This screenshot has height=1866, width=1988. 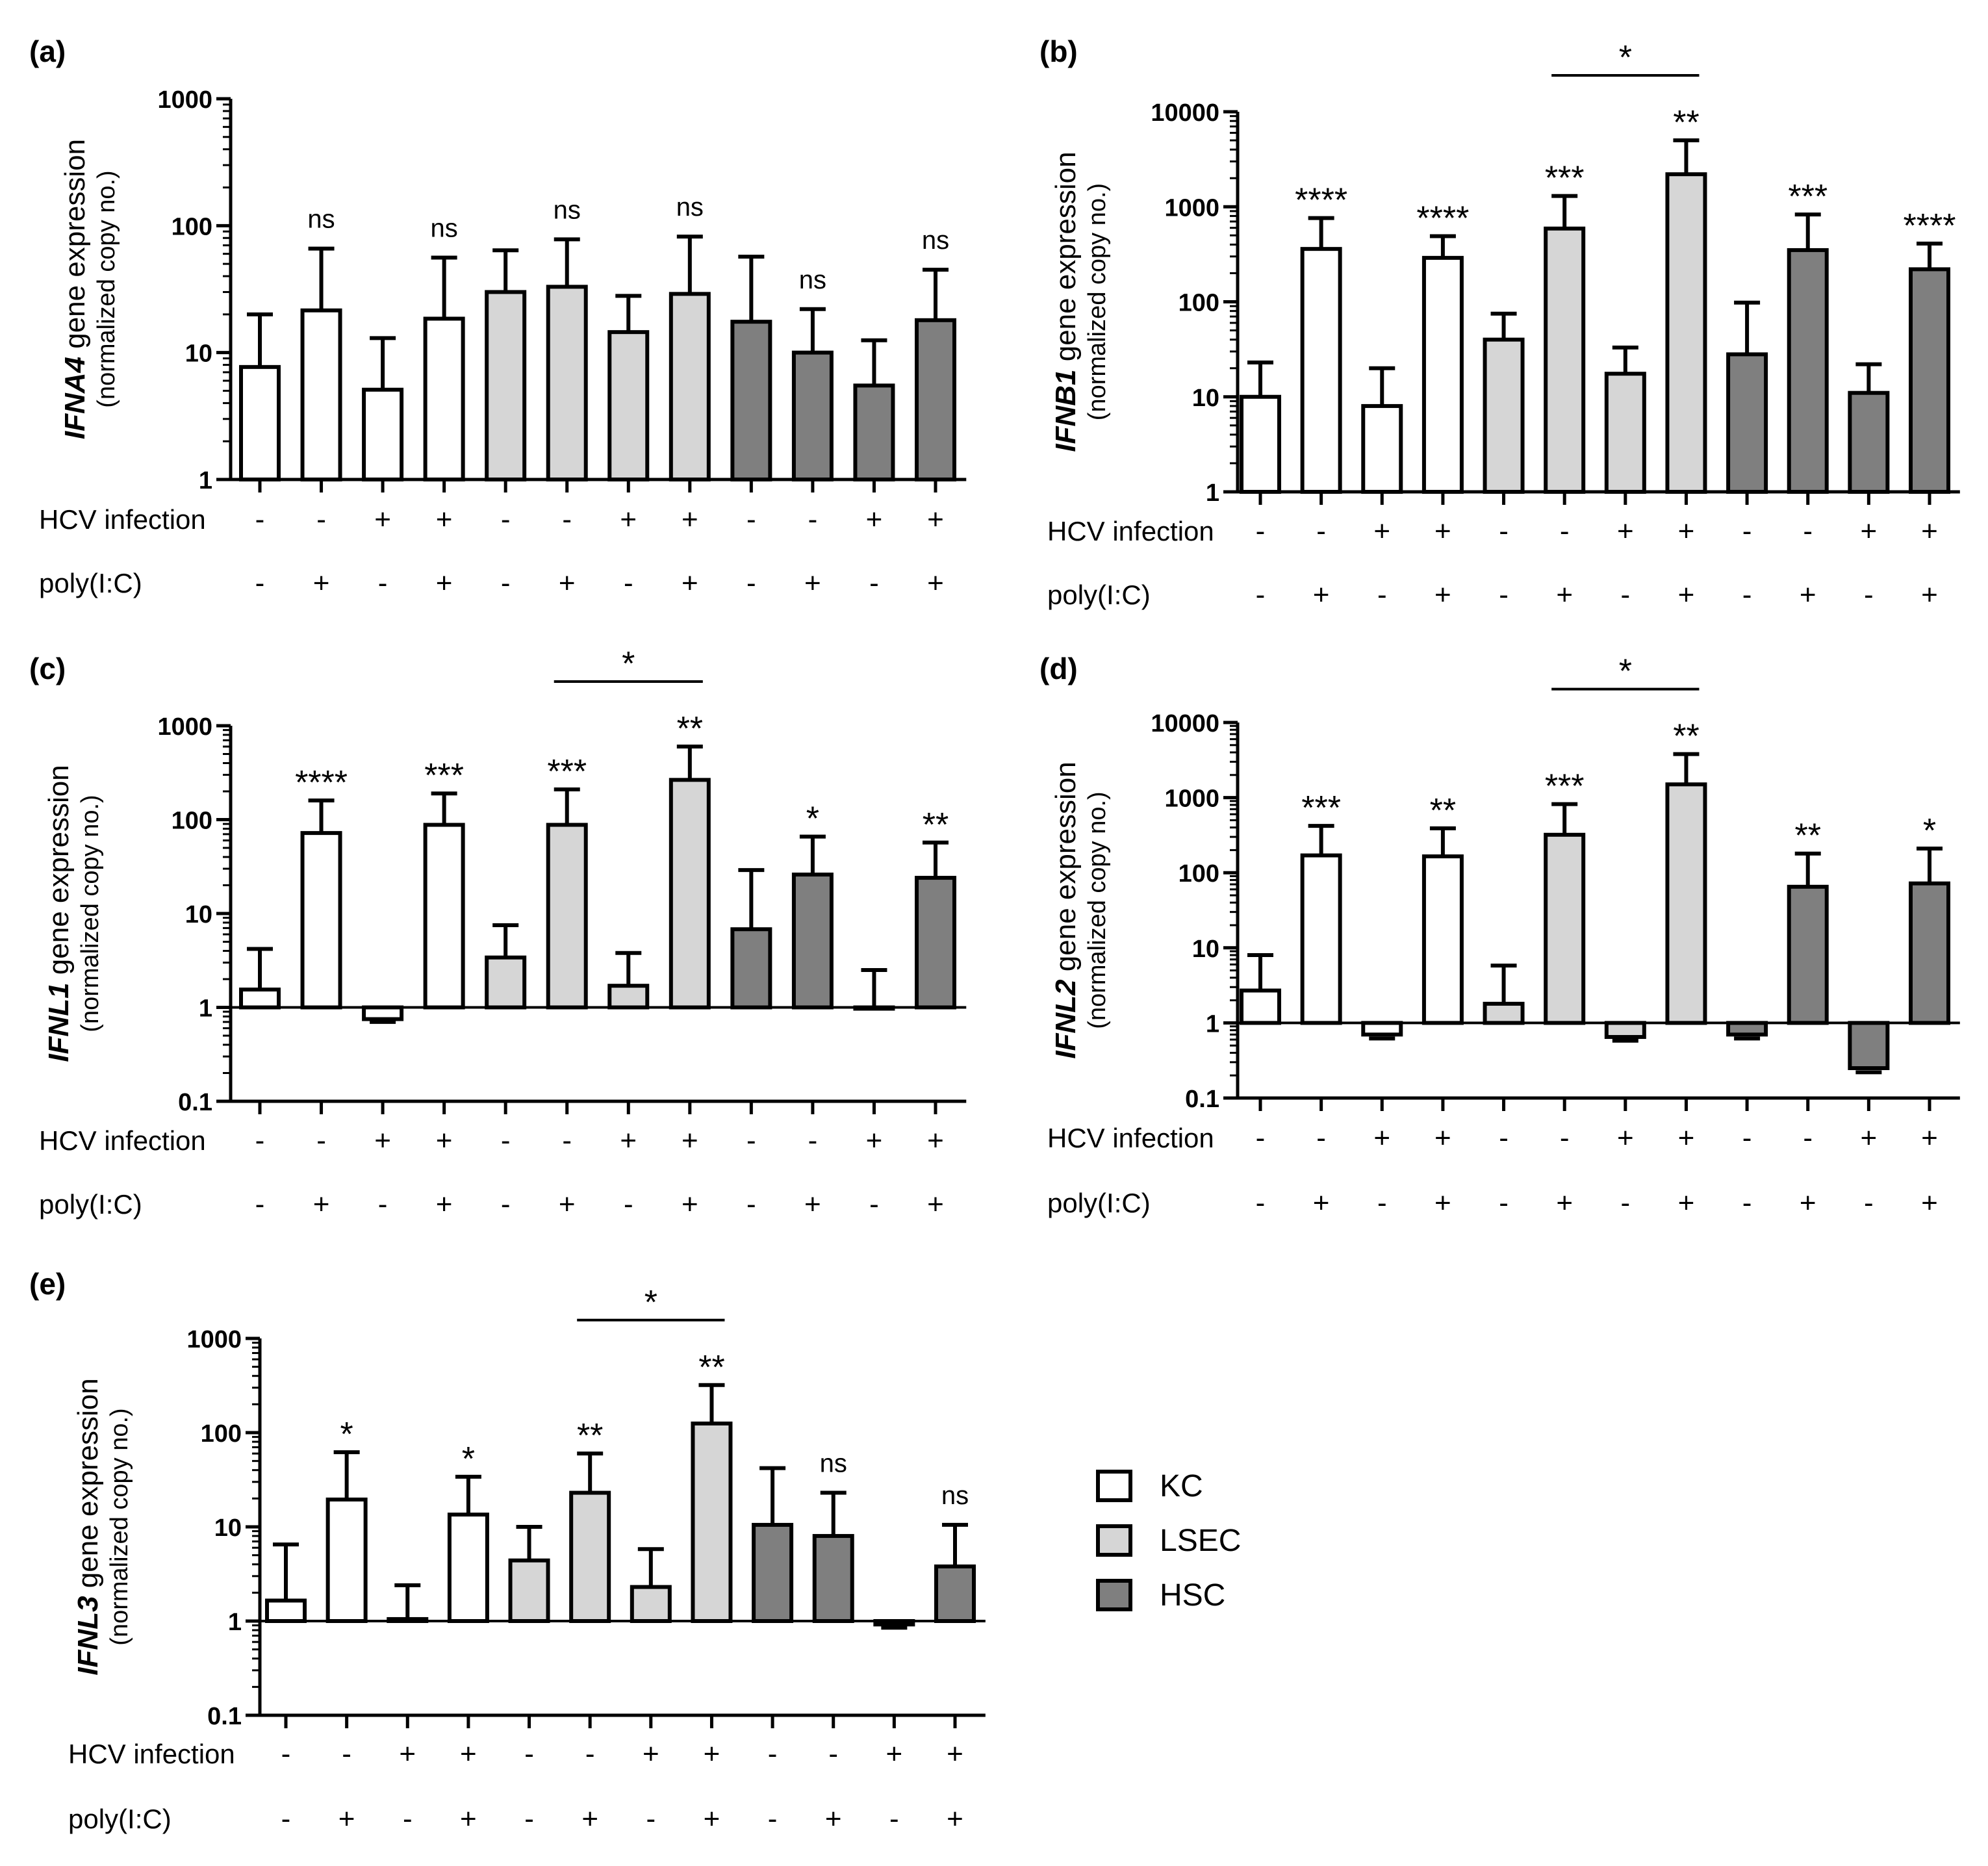 What do you see at coordinates (1181, 1486) in the screenshot?
I see `legend-label-kc: KC` at bounding box center [1181, 1486].